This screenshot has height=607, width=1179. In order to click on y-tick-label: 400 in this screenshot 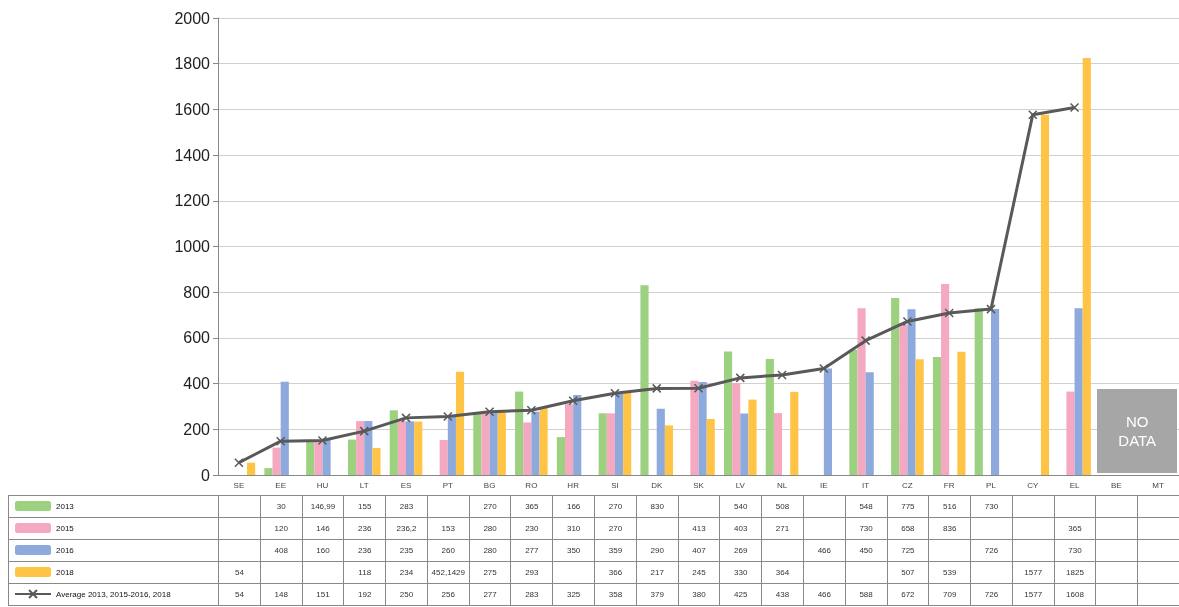, I will do `click(197, 384)`.